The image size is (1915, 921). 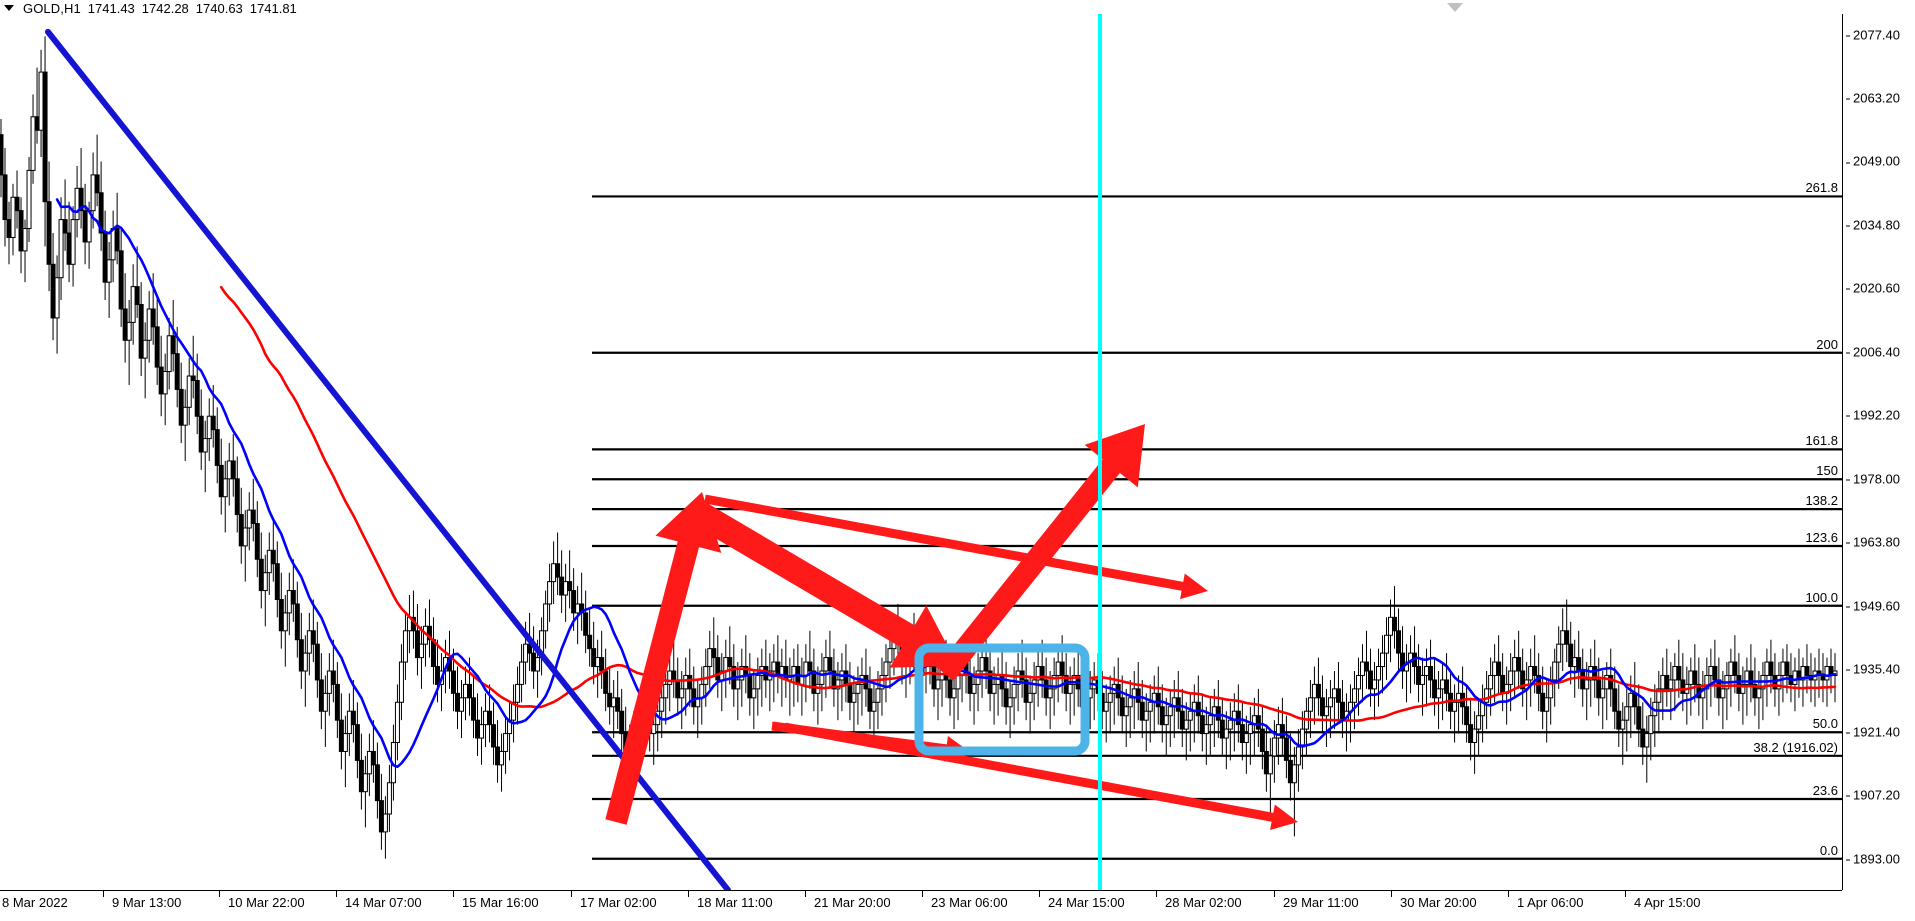 I want to click on price-axis-tick: 1935.40, so click(x=1873, y=669).